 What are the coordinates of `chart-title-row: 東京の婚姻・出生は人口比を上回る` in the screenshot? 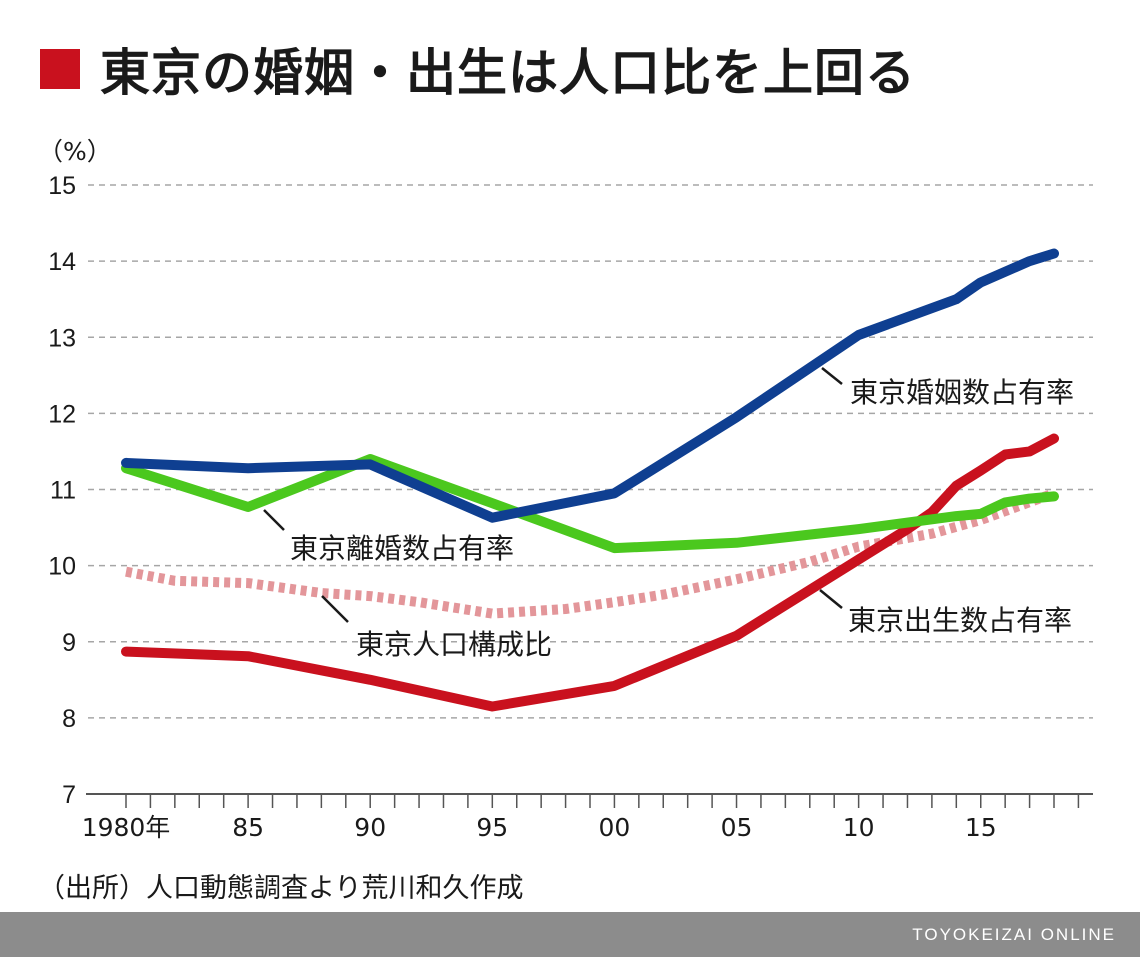 It's located at (478, 70).